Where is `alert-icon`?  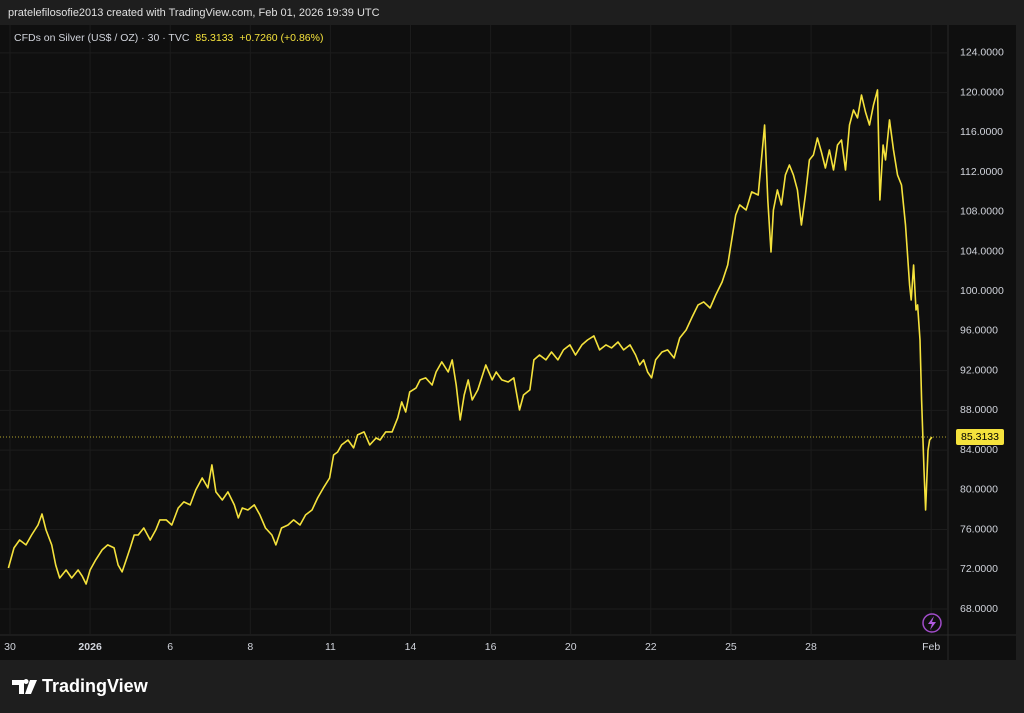
alert-icon is located at coordinates (932, 623).